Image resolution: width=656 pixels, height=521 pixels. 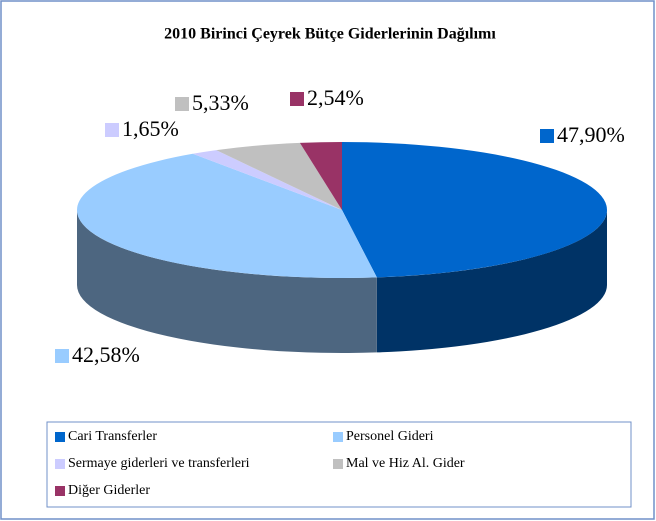 What do you see at coordinates (220, 102) in the screenshot?
I see `value-label: 5,33%` at bounding box center [220, 102].